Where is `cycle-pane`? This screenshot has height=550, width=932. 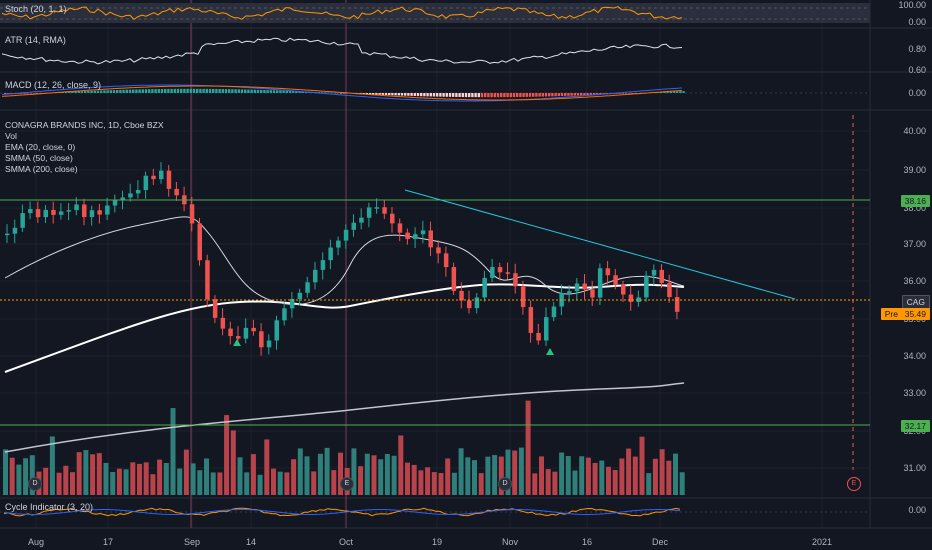 cycle-pane is located at coordinates (435, 512).